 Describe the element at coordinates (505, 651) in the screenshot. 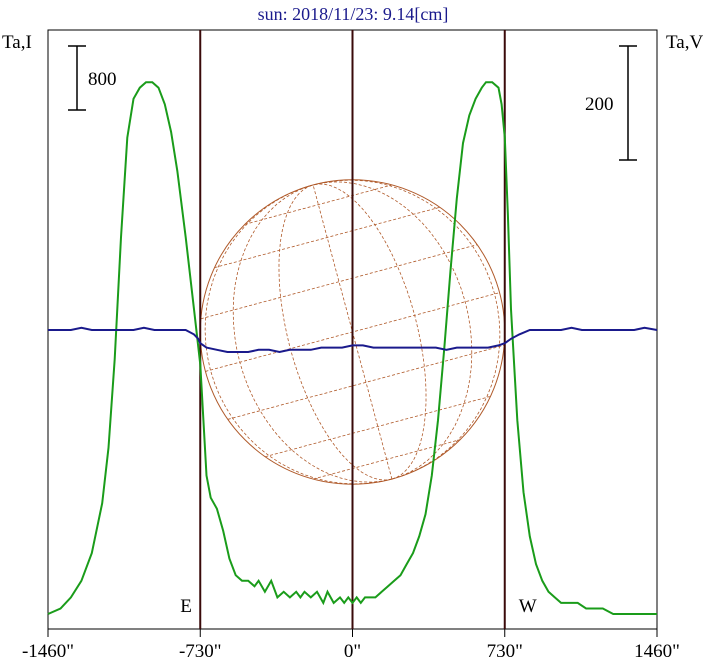

I see `x-tick-label: 730"` at that location.